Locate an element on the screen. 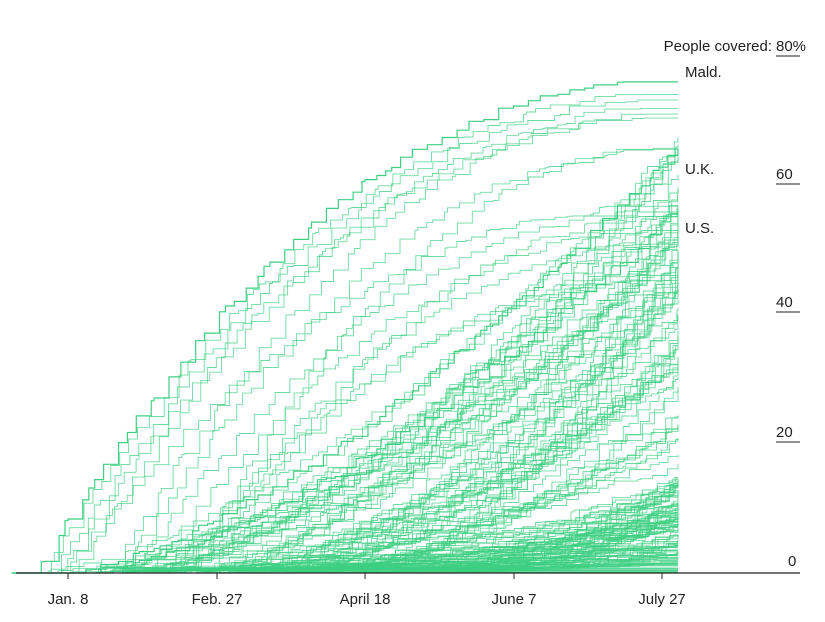 The height and width of the screenshot is (622, 825). y-tick-label: 40 is located at coordinates (784, 302).